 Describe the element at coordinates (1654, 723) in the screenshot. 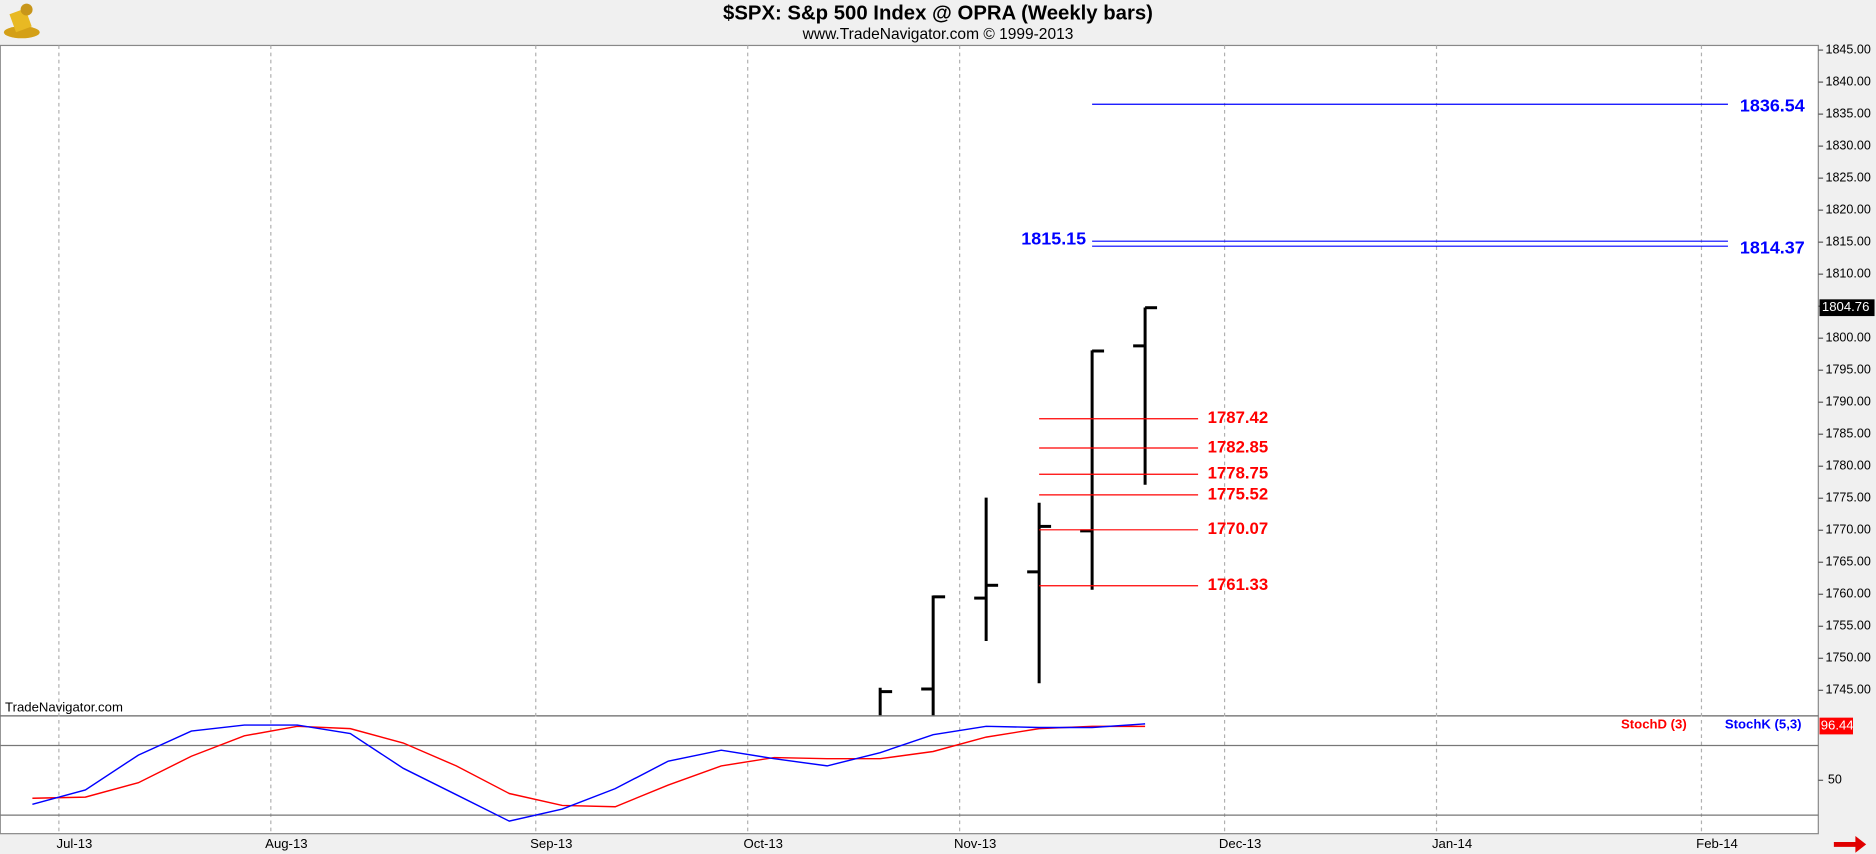

I see `legend-entry: StochD (3)` at that location.